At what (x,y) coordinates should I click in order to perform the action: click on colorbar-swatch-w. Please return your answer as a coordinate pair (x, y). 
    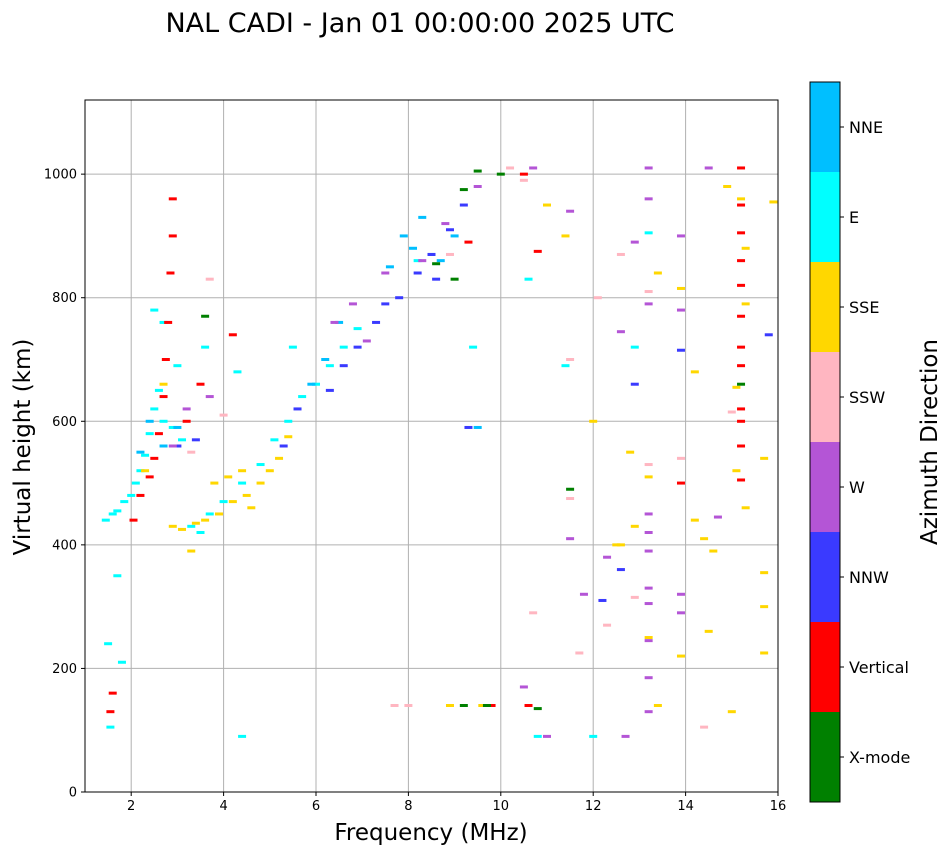
    Looking at the image, I should click on (825, 487).